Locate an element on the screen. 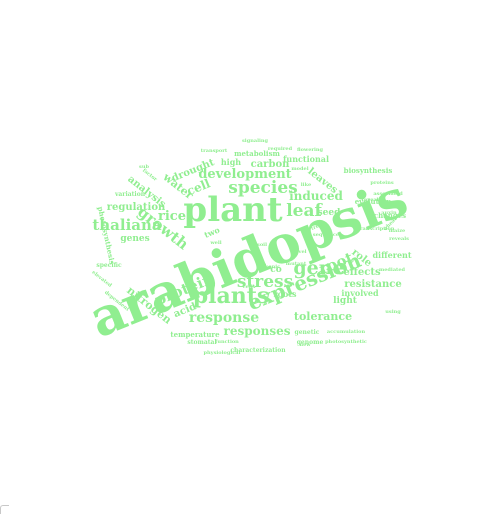 The image size is (504, 516). word-signaling: signaling is located at coordinates (255, 141).